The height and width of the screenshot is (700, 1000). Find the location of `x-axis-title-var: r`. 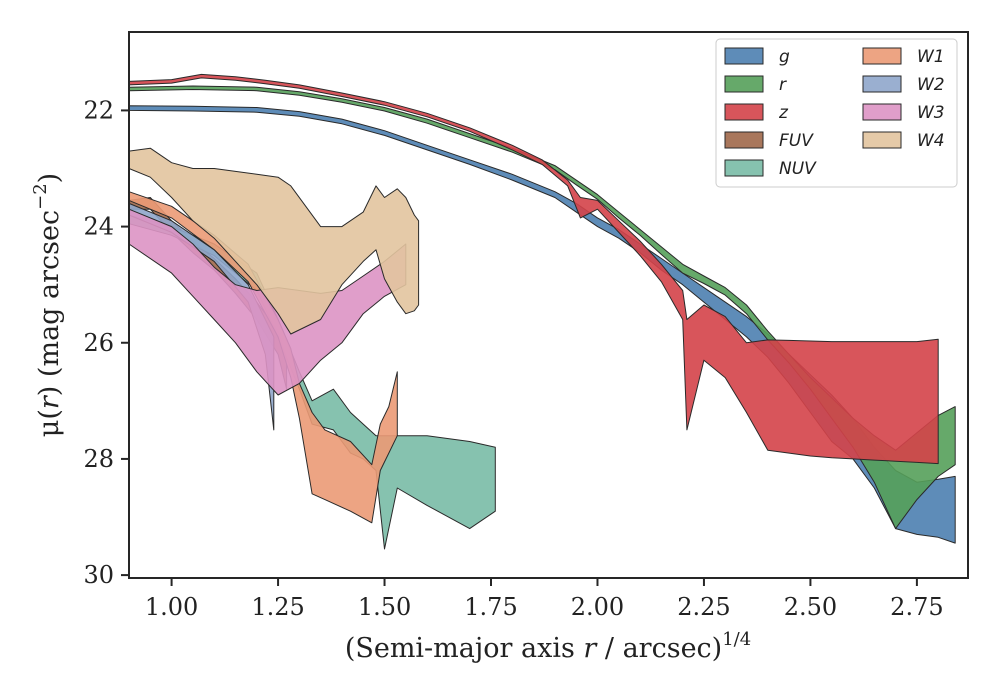

x-axis-title-var: r is located at coordinates (590, 648).